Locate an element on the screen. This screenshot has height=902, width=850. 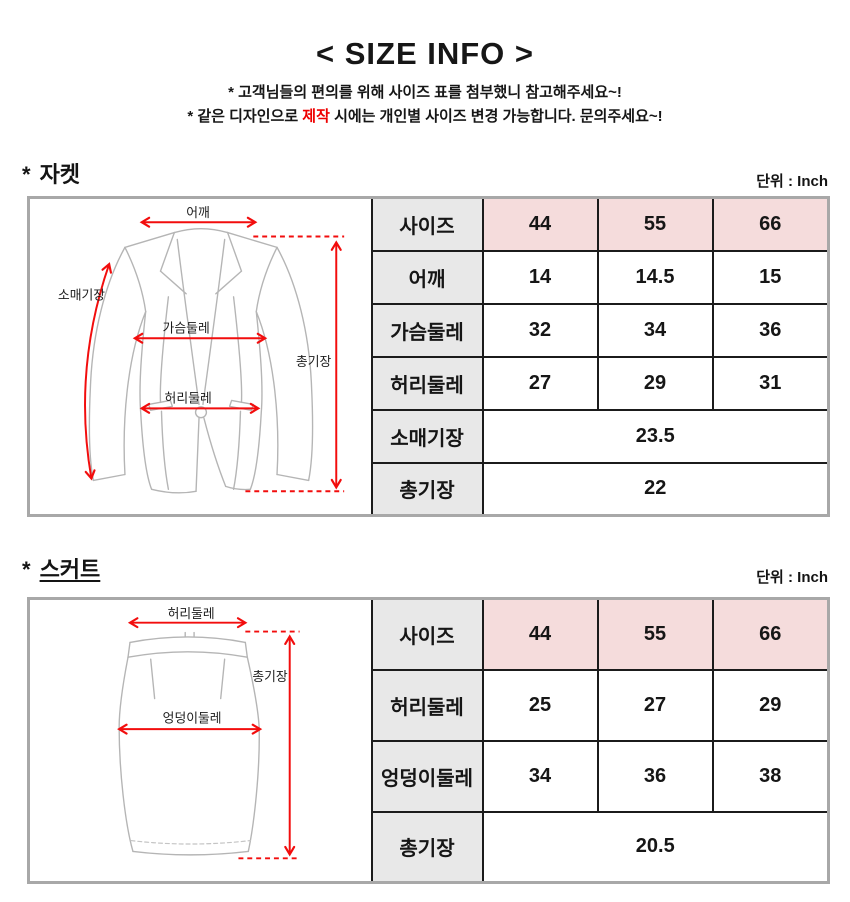
jacket-measurements is located at coordinates (214, 354).